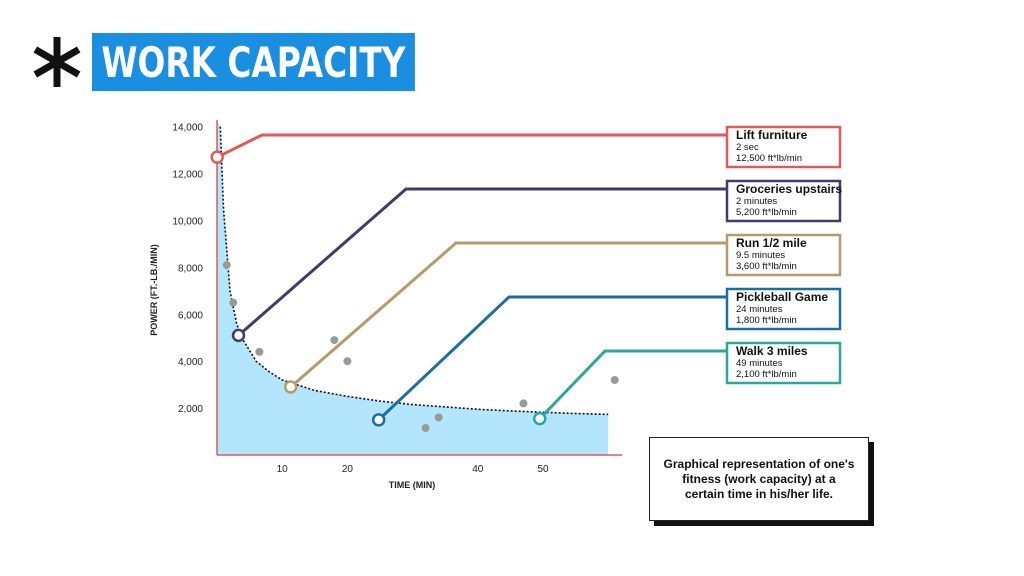 This screenshot has height=576, width=1024. Describe the element at coordinates (766, 374) in the screenshot. I see `activity-power: 2,100 ft*lb/min` at that location.